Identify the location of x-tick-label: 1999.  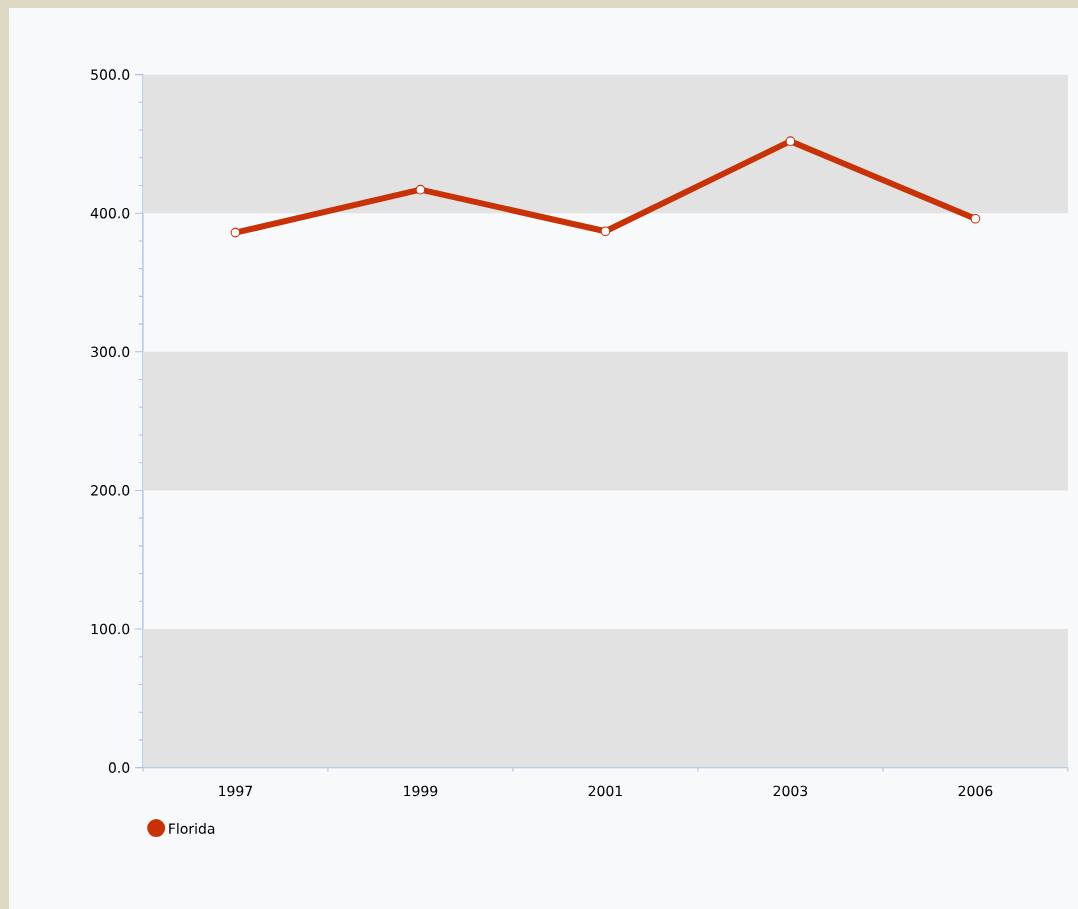
(421, 791).